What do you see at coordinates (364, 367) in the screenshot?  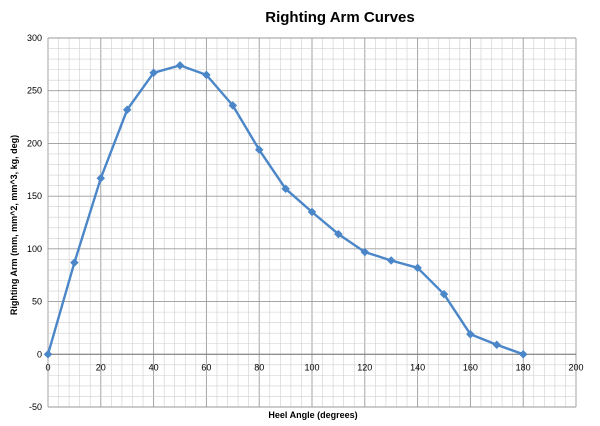 I see `x-tick-label: 120` at bounding box center [364, 367].